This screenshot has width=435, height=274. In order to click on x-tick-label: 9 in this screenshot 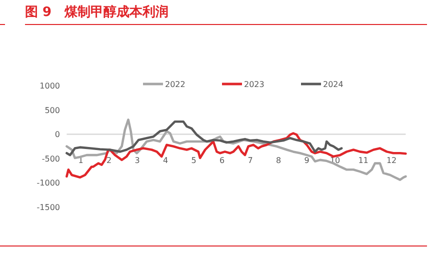, I will do `click(307, 161)`.